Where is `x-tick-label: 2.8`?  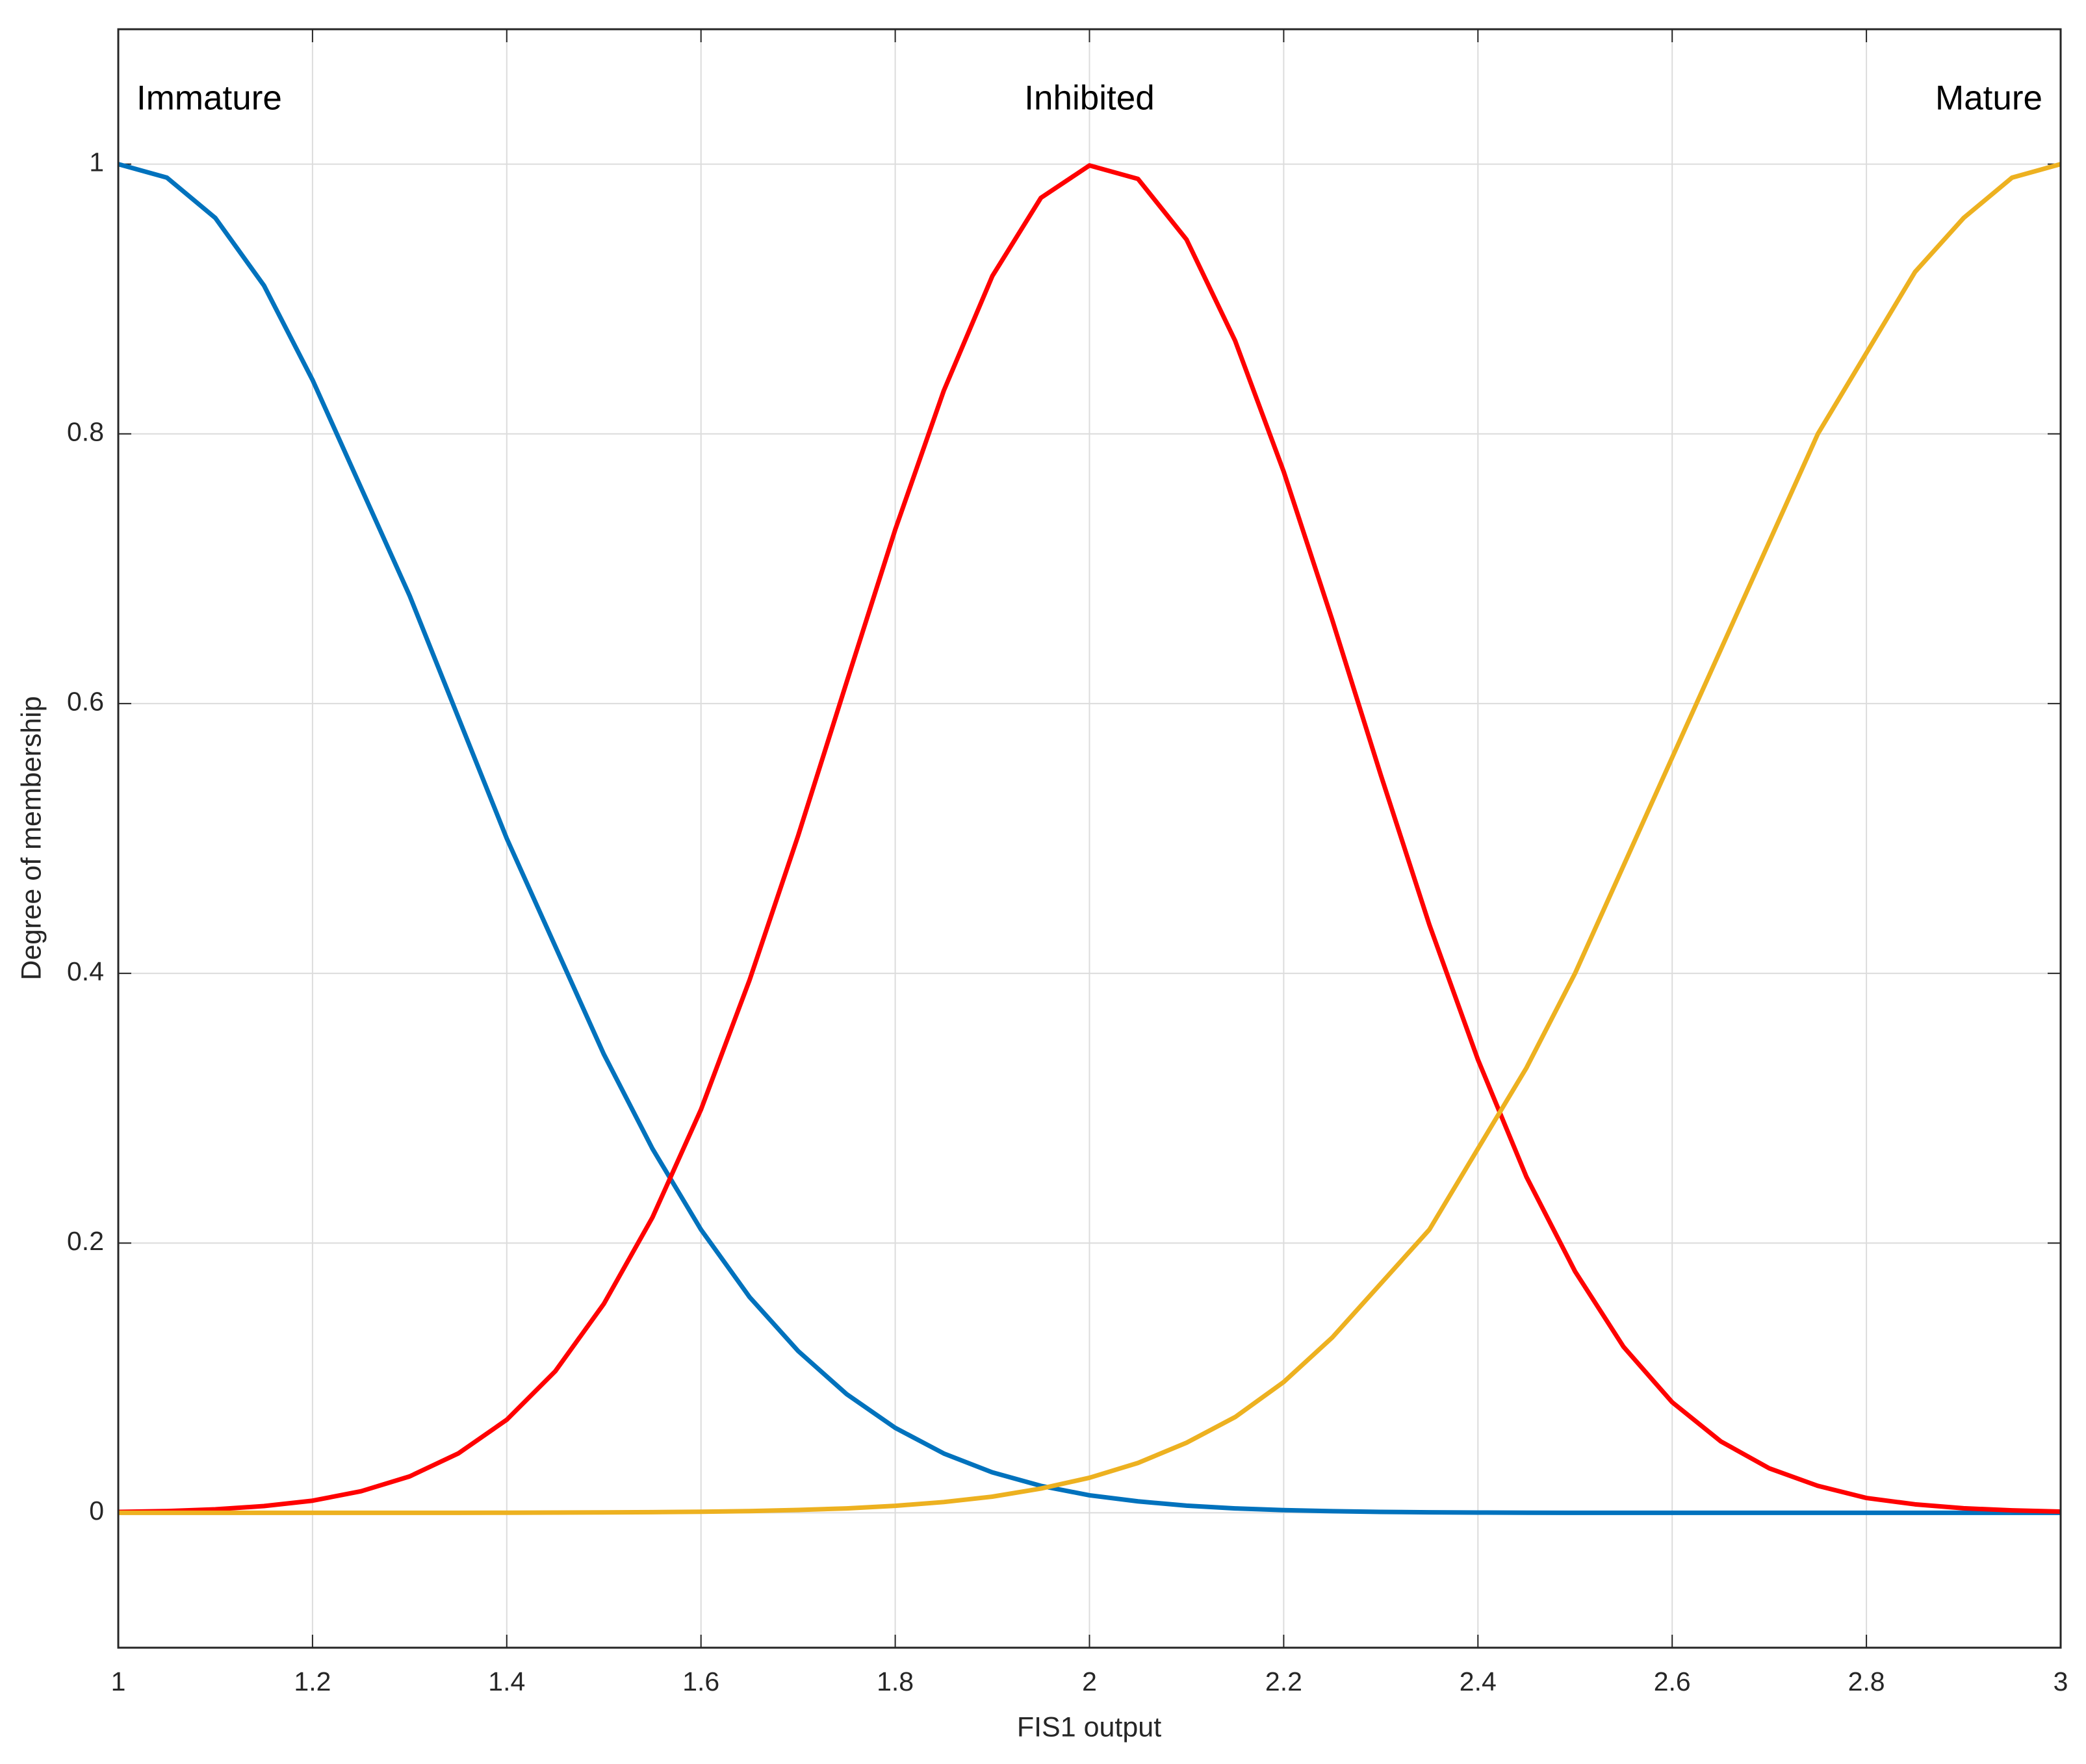
x-tick-label: 2.8 is located at coordinates (1866, 1681).